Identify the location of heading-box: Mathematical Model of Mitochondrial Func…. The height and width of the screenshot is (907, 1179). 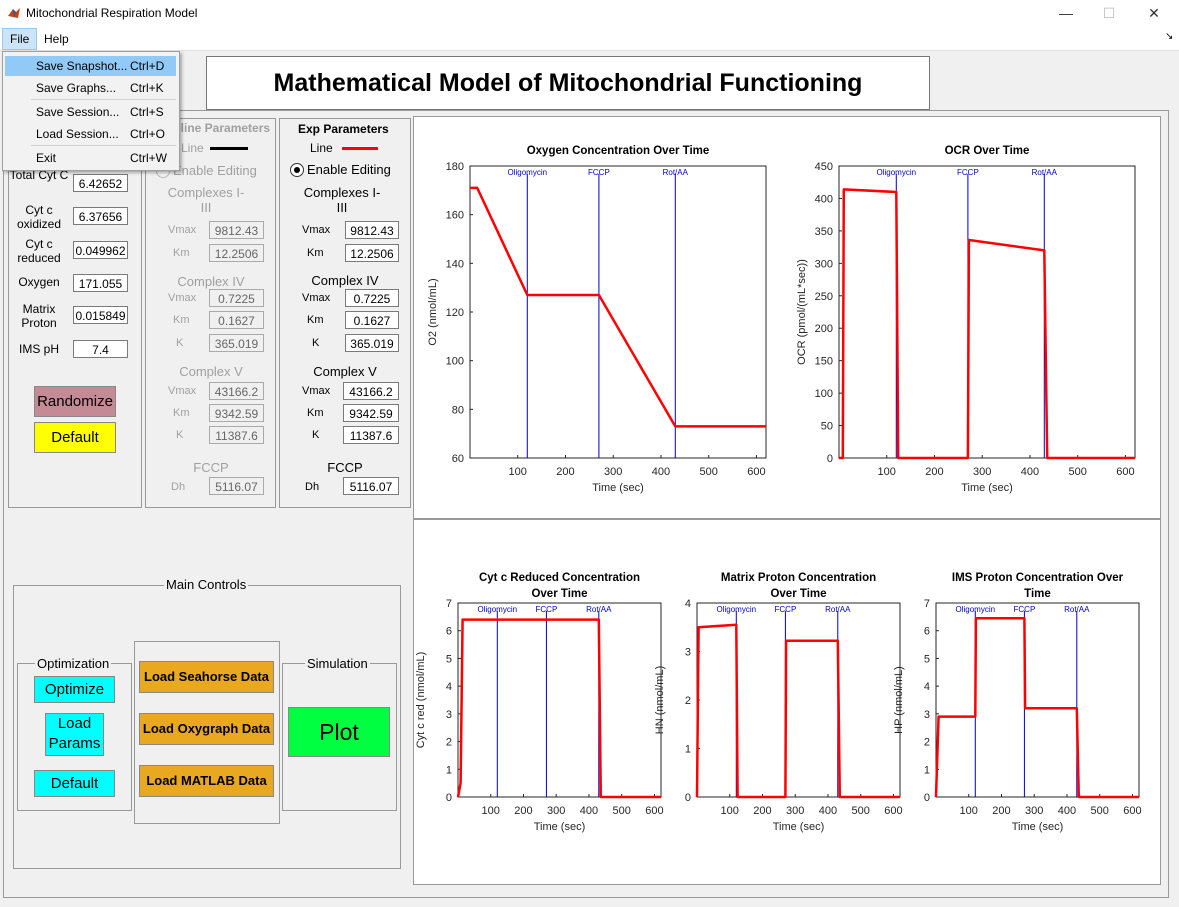
(568, 83).